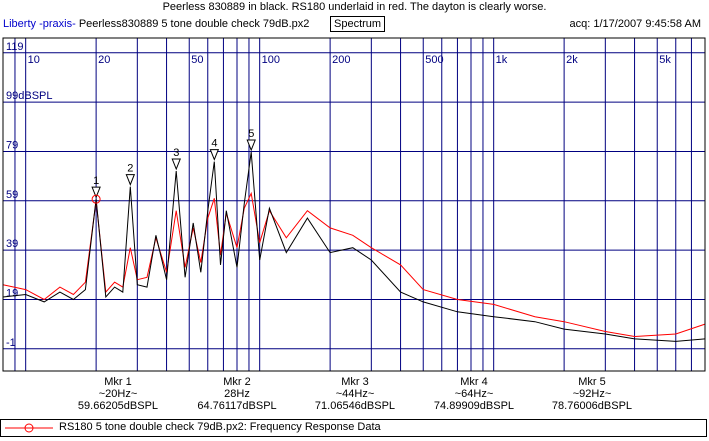 Image resolution: width=709 pixels, height=441 pixels. Describe the element at coordinates (29, 96) in the screenshot. I see `y-tick-label: 99dBSPL` at that location.